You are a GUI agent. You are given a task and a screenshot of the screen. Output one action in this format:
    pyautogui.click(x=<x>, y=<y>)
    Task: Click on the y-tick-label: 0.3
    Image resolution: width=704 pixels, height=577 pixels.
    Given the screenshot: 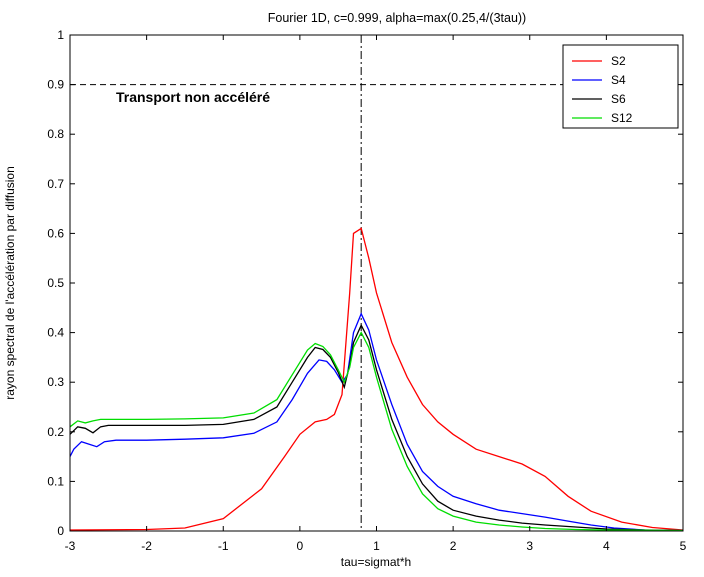 What is the action you would take?
    pyautogui.click(x=55, y=382)
    